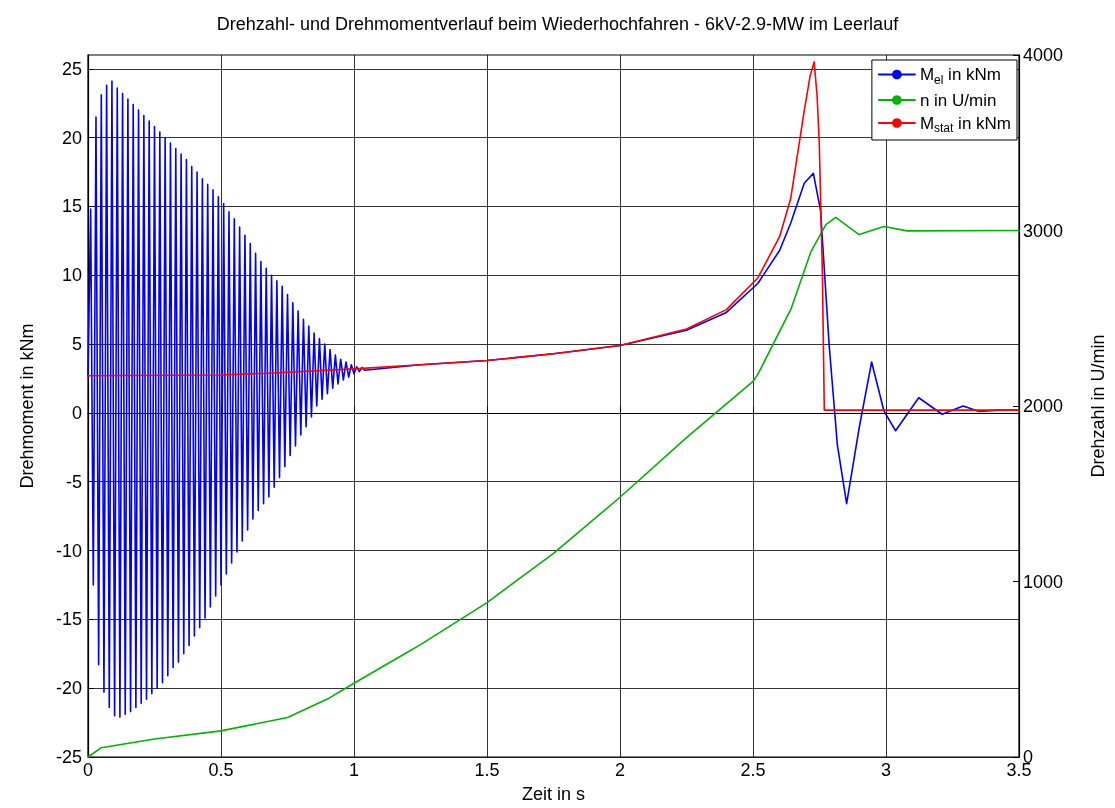 The height and width of the screenshot is (808, 1115). I want to click on y-tick-label: 20, so click(71, 137).